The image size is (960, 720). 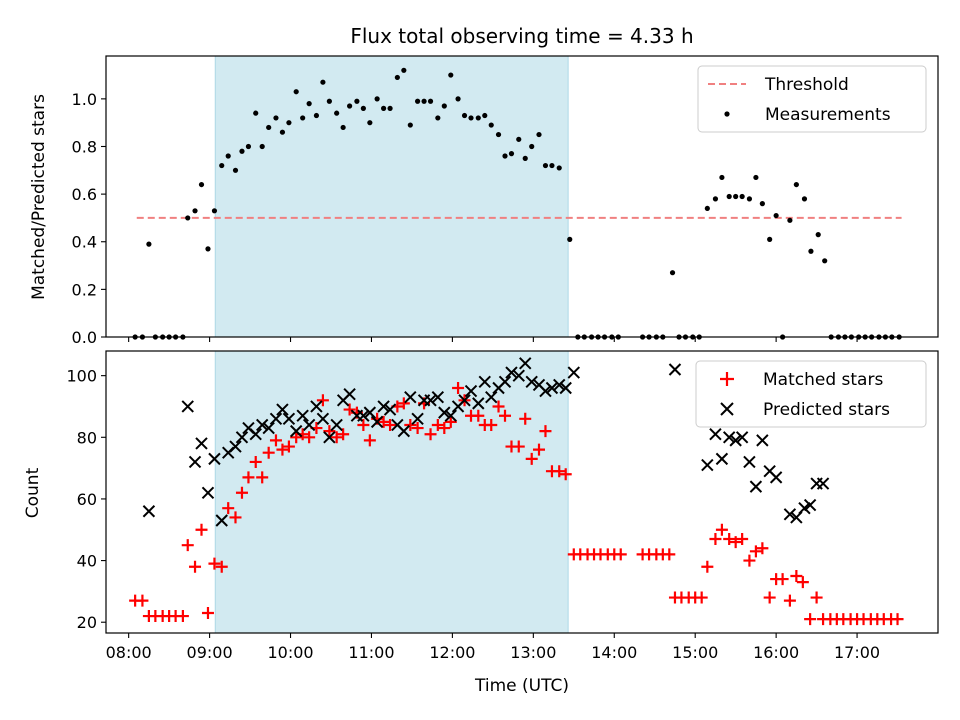 I want to click on x-tick-label: 13:00, so click(x=533, y=652).